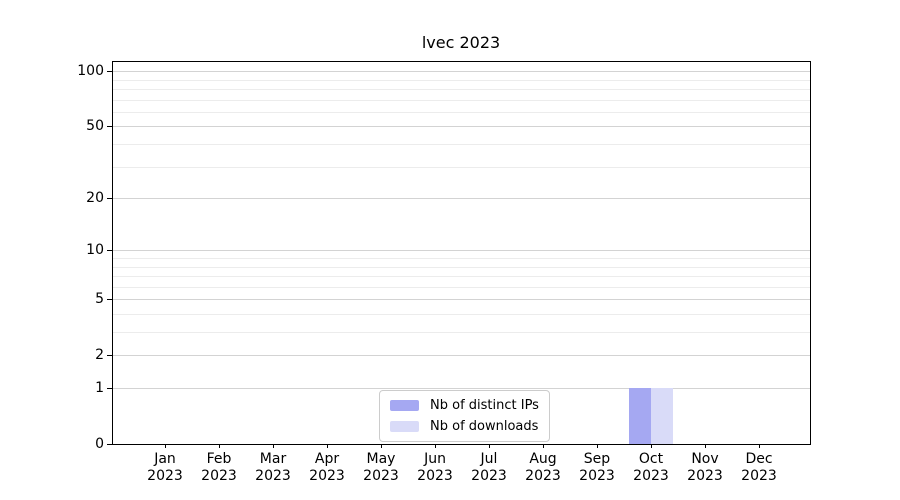 The image size is (900, 500). What do you see at coordinates (461, 42) in the screenshot?
I see `chart-title: lvec 2023` at bounding box center [461, 42].